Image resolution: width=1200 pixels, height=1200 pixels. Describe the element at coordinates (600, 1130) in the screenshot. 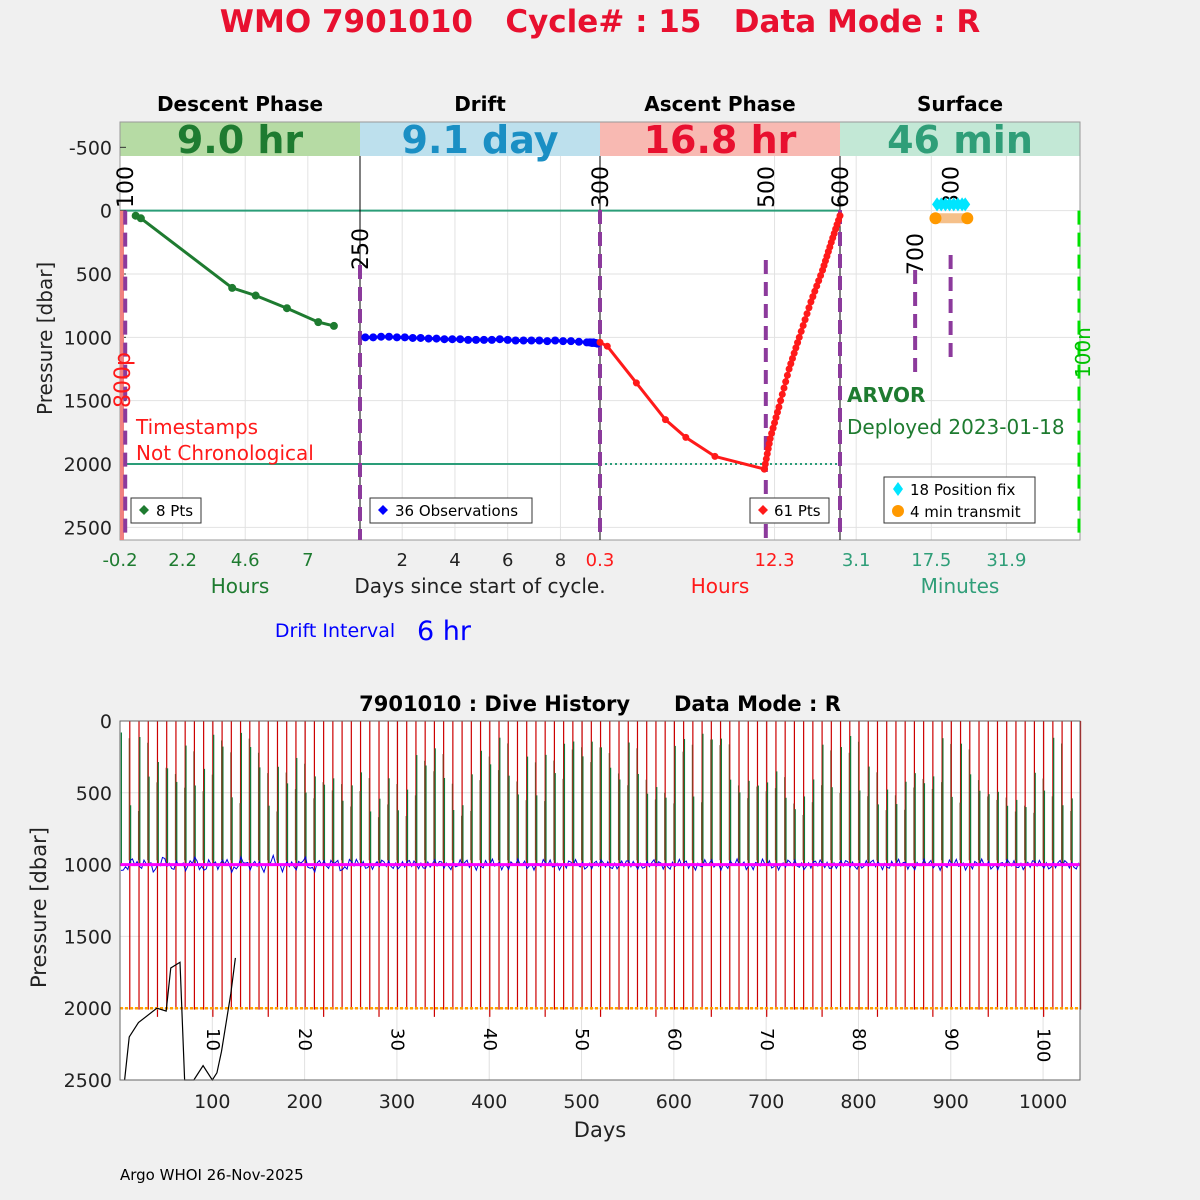

I see `history-x-axis-label: Days` at that location.